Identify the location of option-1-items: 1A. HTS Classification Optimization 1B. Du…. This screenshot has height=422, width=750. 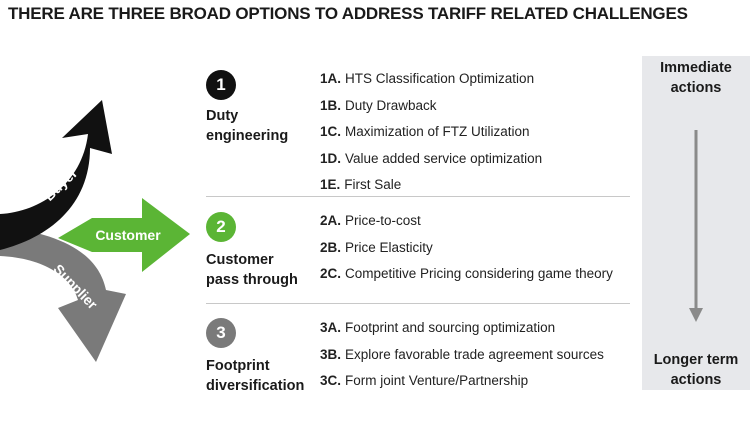
(431, 137).